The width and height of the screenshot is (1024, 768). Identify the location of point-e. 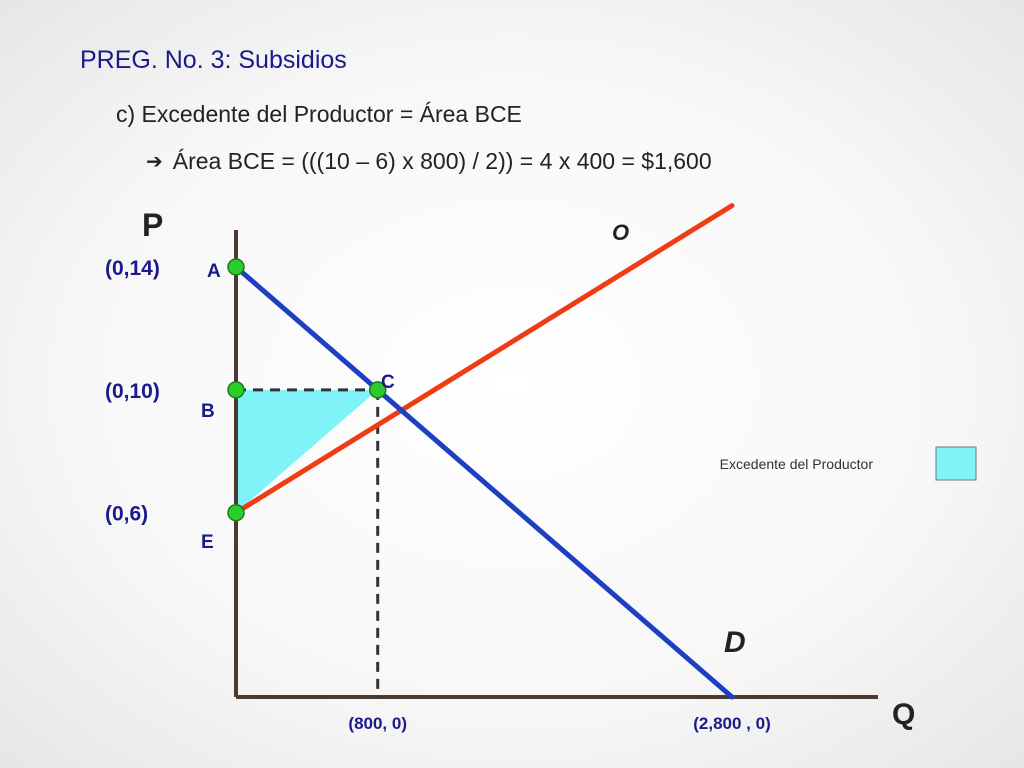
(236, 512).